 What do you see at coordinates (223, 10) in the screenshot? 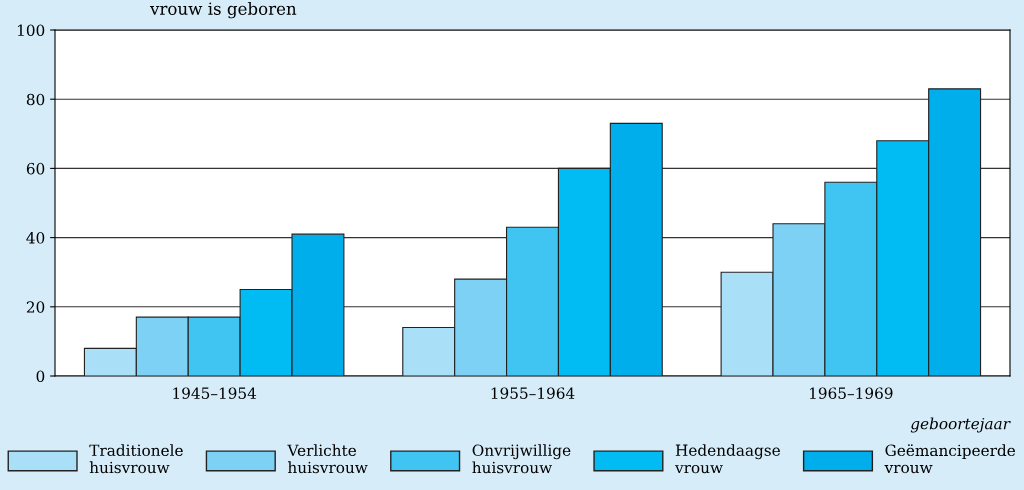
I see `chart-title: vrouw is geboren` at bounding box center [223, 10].